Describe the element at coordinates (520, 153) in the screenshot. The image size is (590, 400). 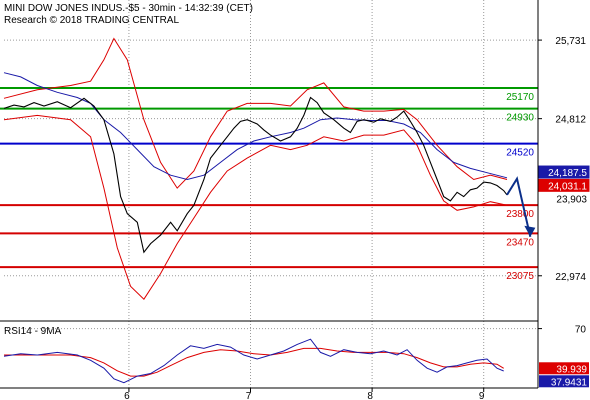
I see `level-label: 24520` at that location.